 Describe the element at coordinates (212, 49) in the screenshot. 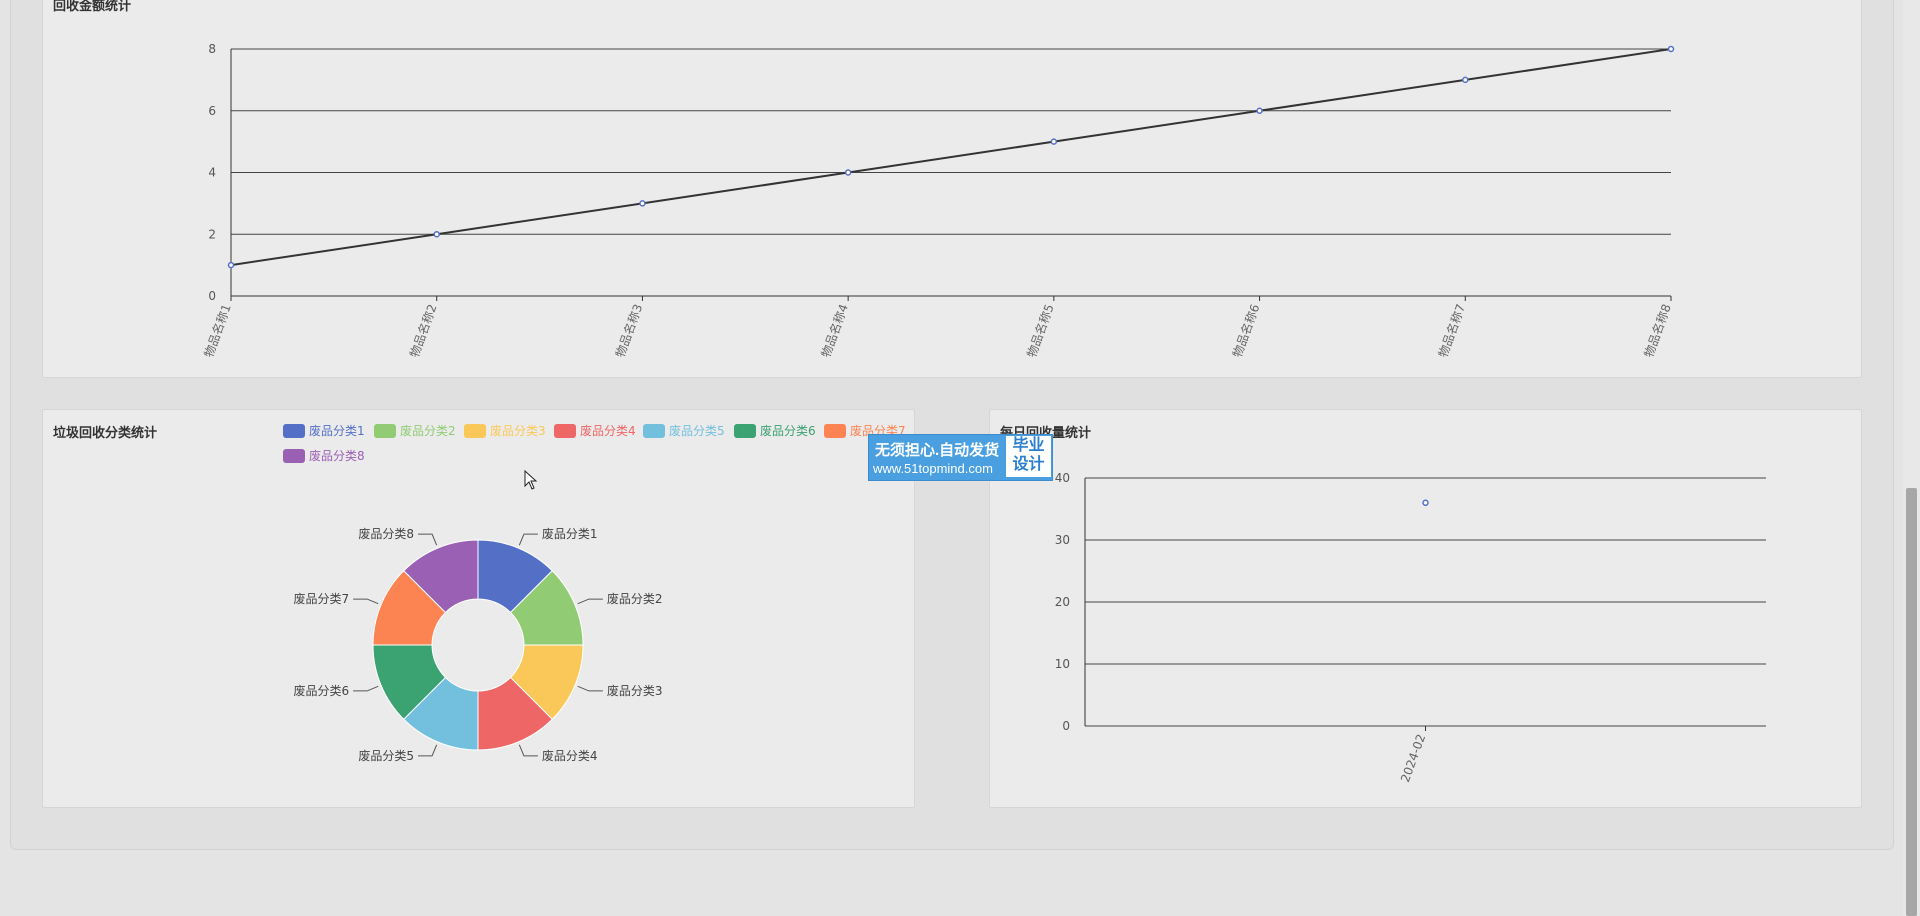

I see `y-tick-label: 8` at that location.